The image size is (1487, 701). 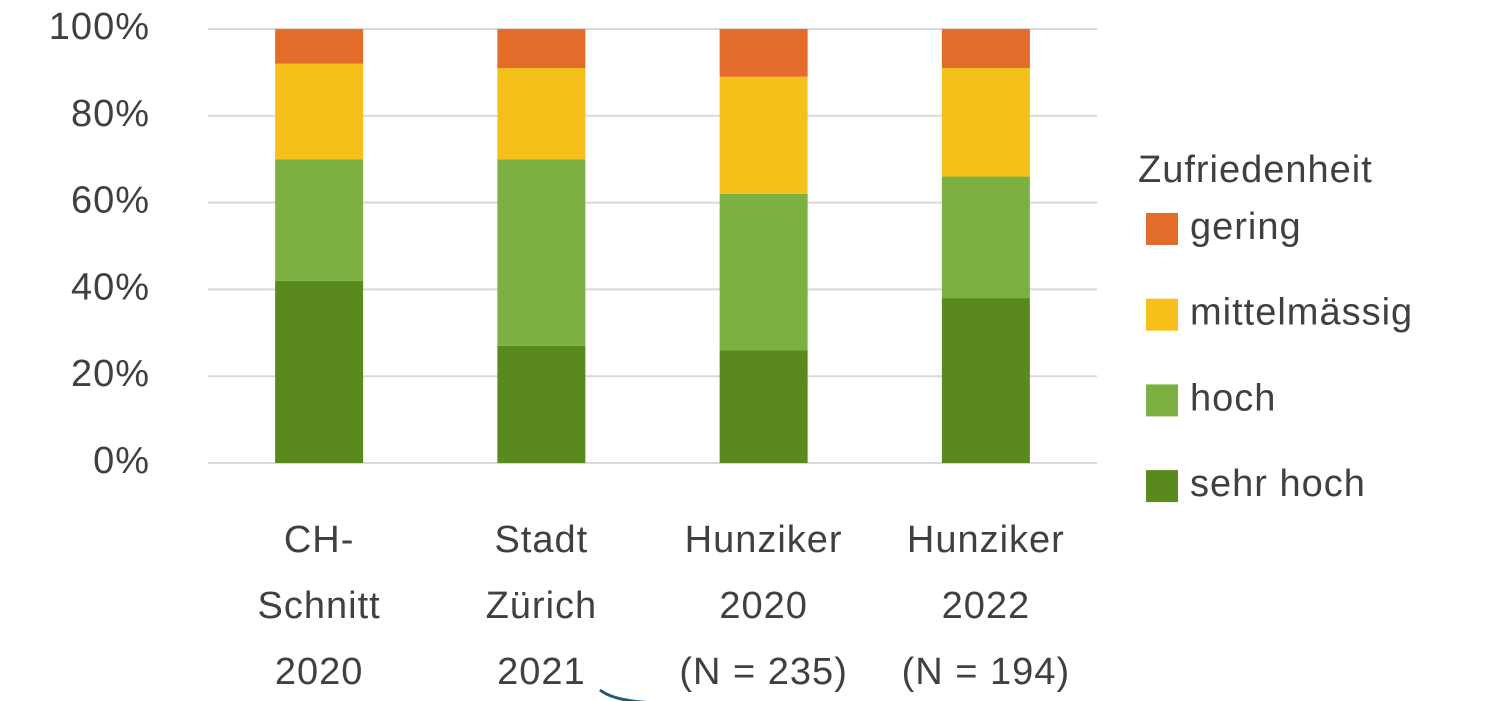 I want to click on x-tick-label: 2021, so click(x=541, y=672).